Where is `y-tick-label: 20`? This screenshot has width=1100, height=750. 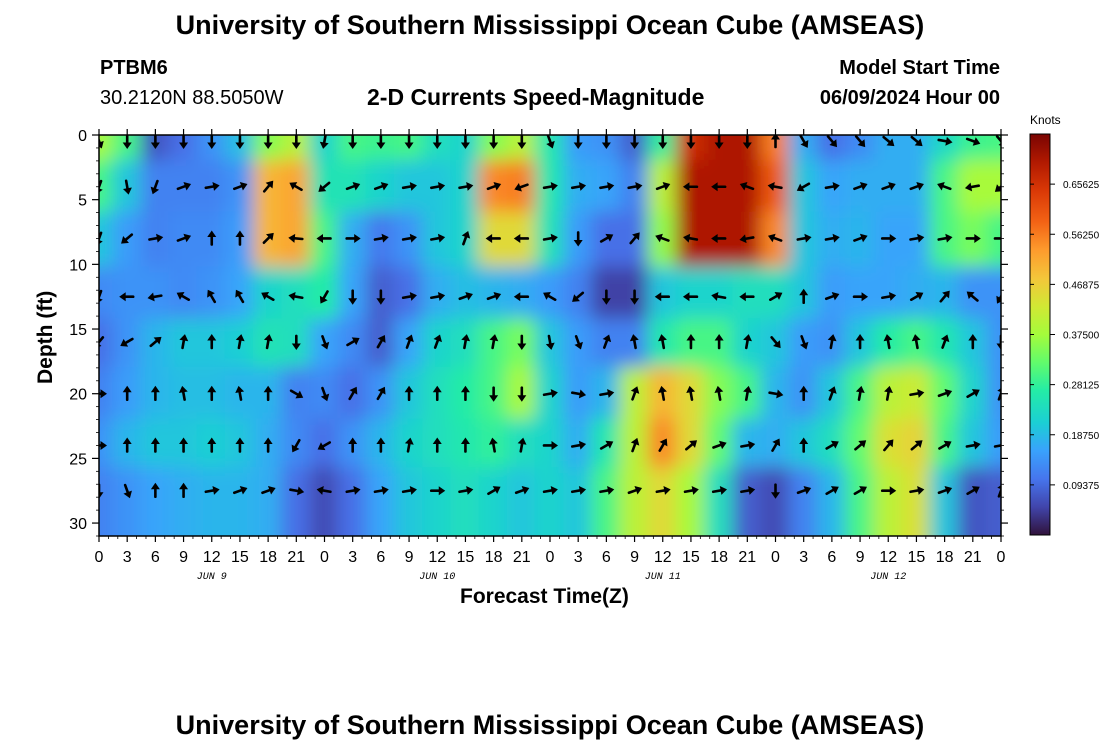 y-tick-label: 20 is located at coordinates (78, 395).